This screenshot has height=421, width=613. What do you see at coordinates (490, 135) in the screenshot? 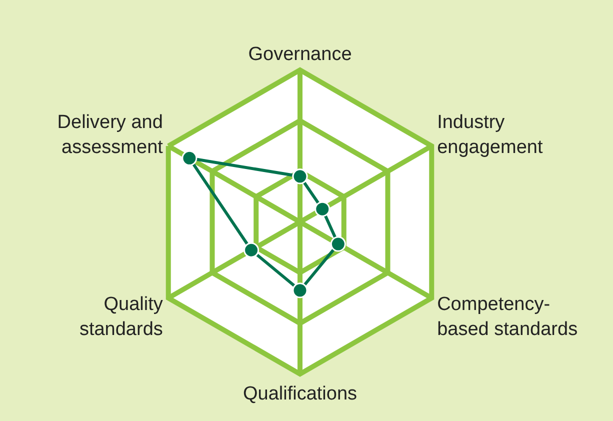
I see `spoke-label: Industry engagement` at bounding box center [490, 135].